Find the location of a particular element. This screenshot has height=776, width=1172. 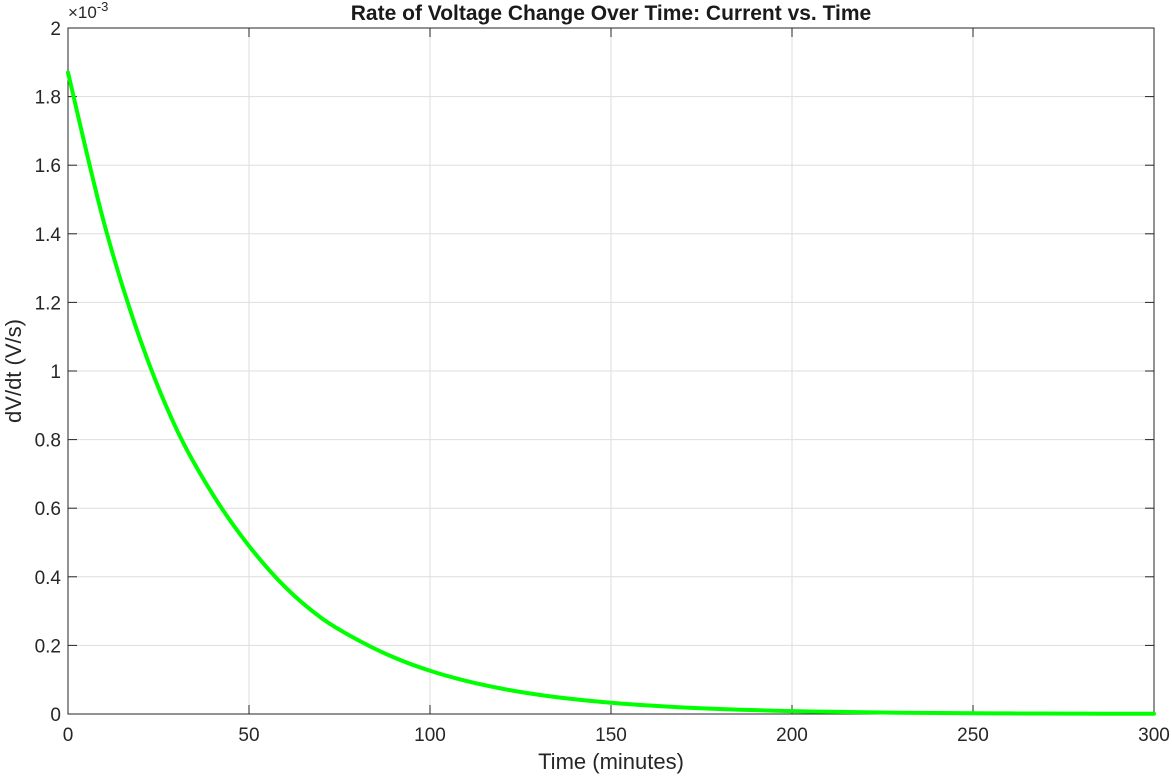

exponent-base: ×10 is located at coordinates (82, 12).